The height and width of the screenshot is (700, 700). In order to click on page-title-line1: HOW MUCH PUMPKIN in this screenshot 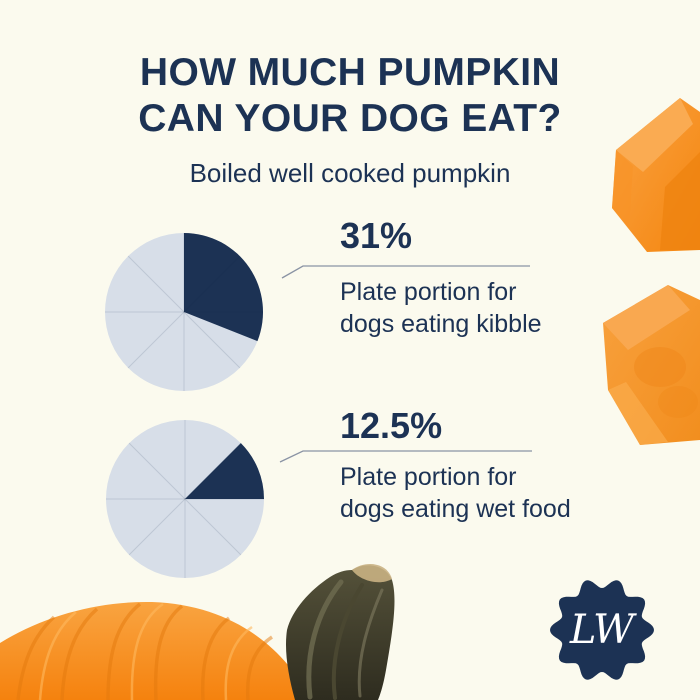, I will do `click(350, 72)`.